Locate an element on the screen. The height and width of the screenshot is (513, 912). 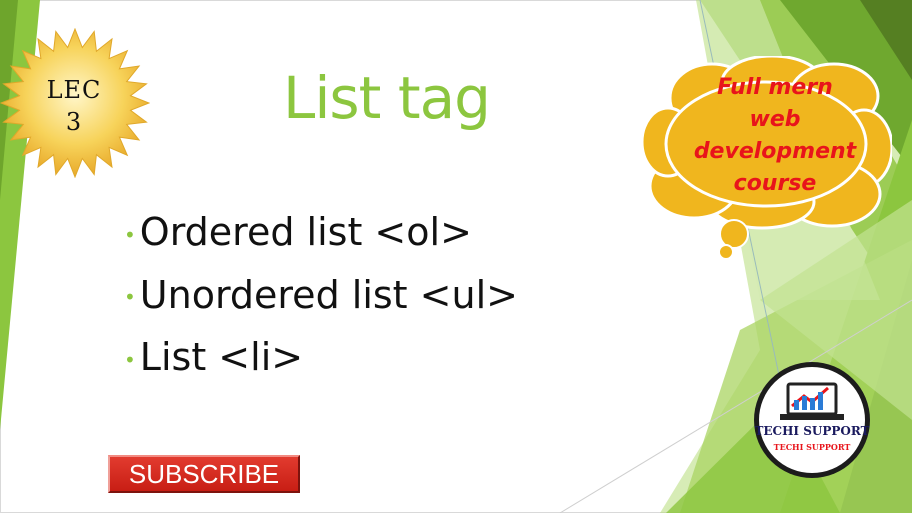
slide-title: List tag is located at coordinates (387, 98).